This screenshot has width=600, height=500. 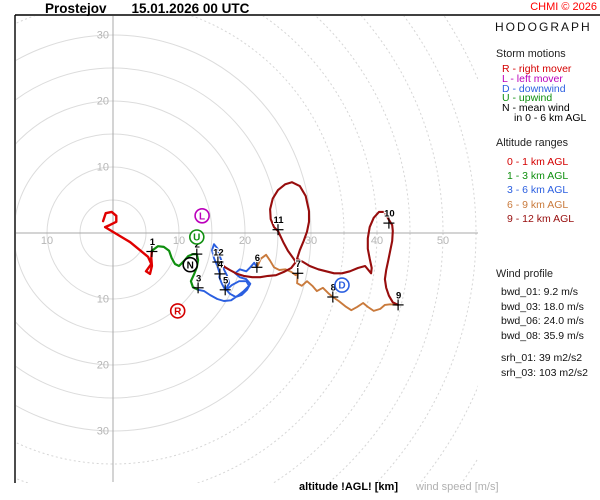 What do you see at coordinates (198, 278) in the screenshot?
I see `km-marker-label: 3` at bounding box center [198, 278].